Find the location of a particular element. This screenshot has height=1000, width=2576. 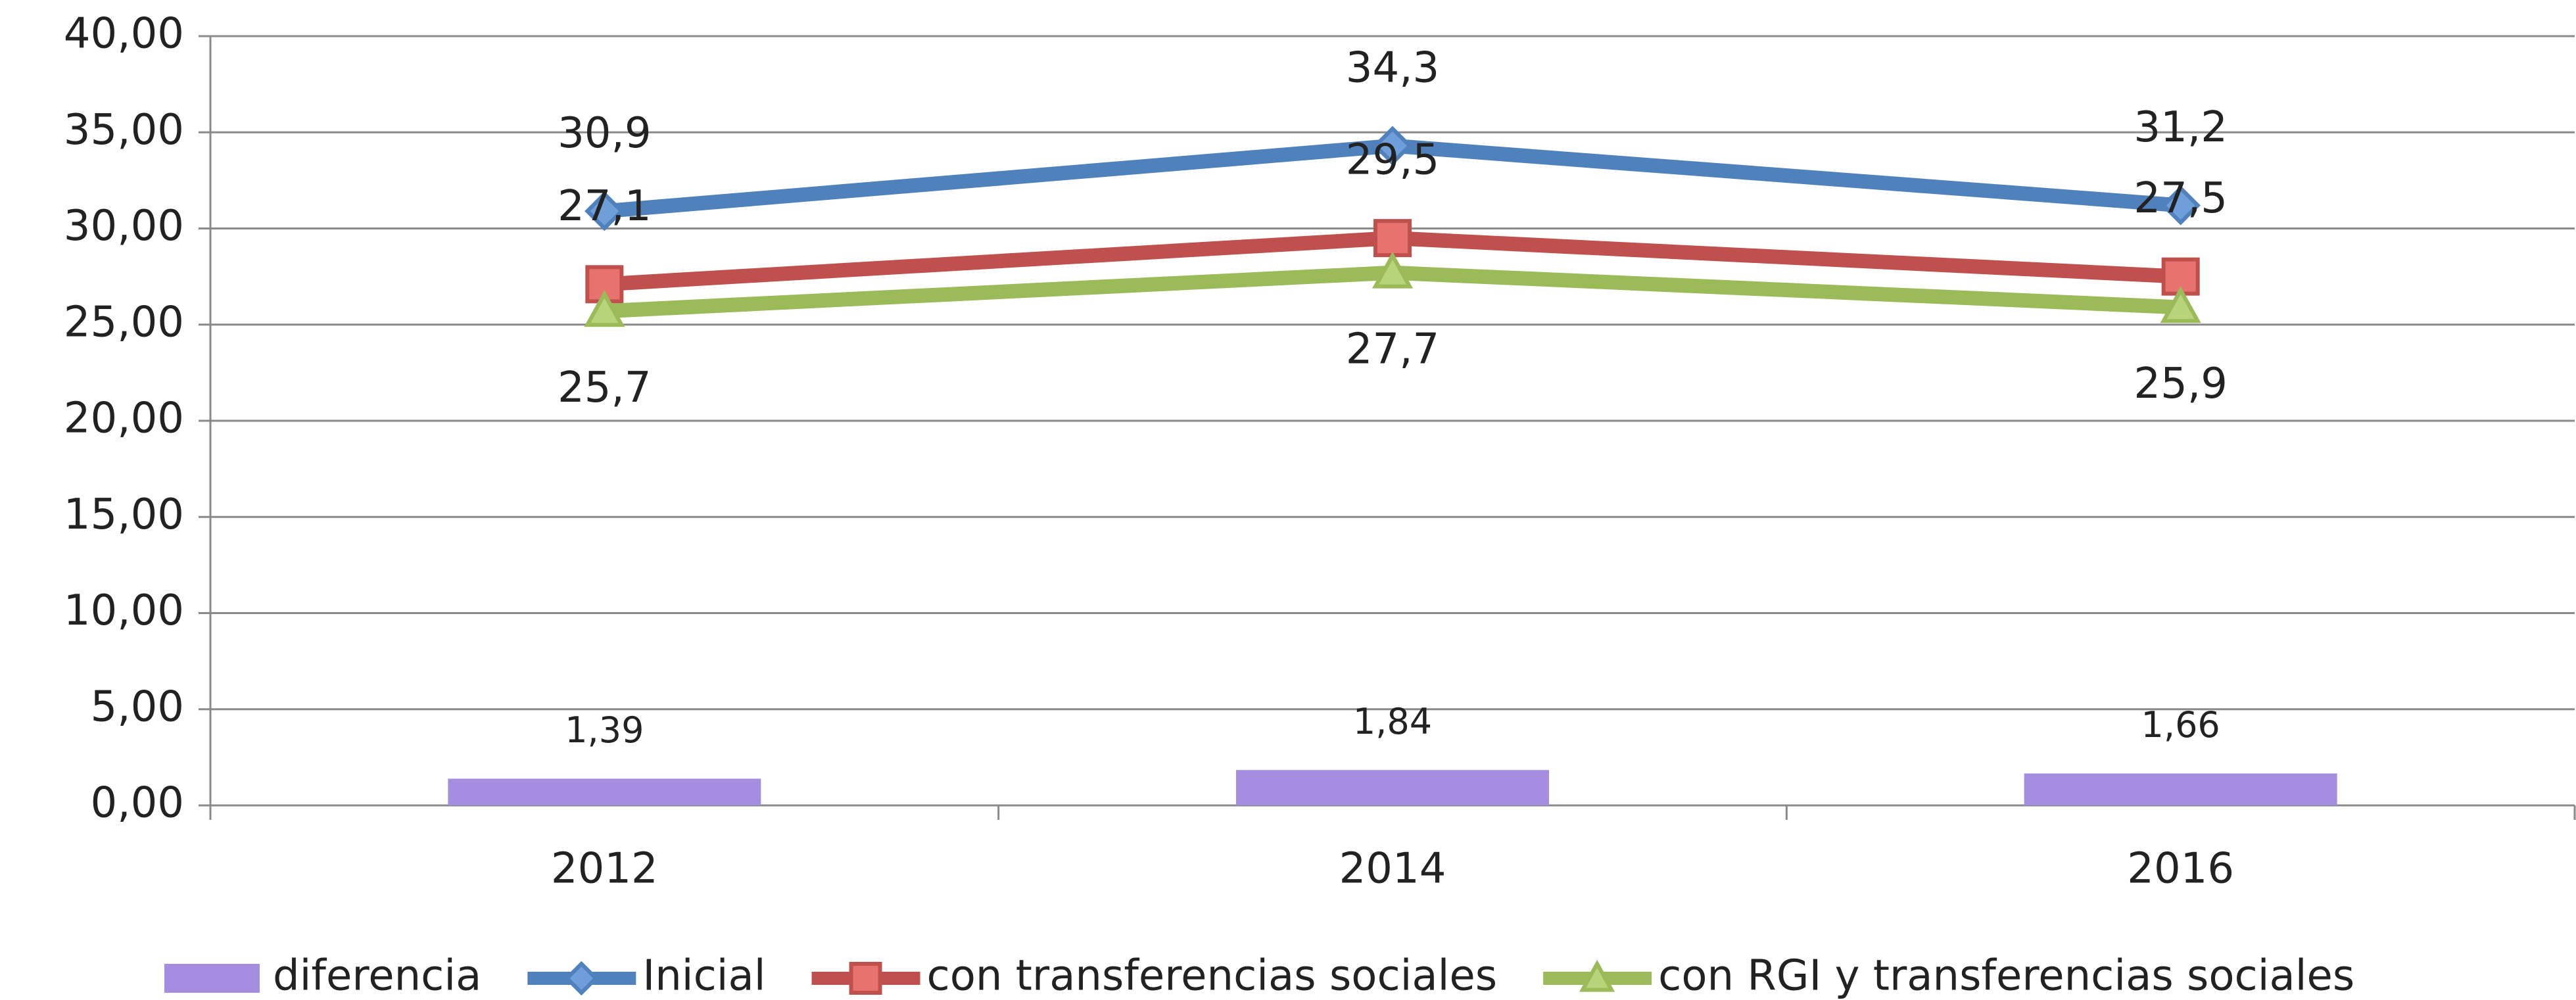

y-tick-label: 40,00 is located at coordinates (124, 34).